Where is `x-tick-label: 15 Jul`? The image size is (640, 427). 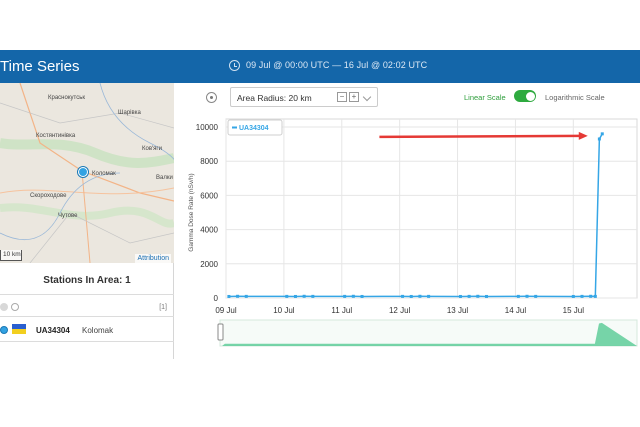 x-tick-label: 15 Jul is located at coordinates (574, 310).